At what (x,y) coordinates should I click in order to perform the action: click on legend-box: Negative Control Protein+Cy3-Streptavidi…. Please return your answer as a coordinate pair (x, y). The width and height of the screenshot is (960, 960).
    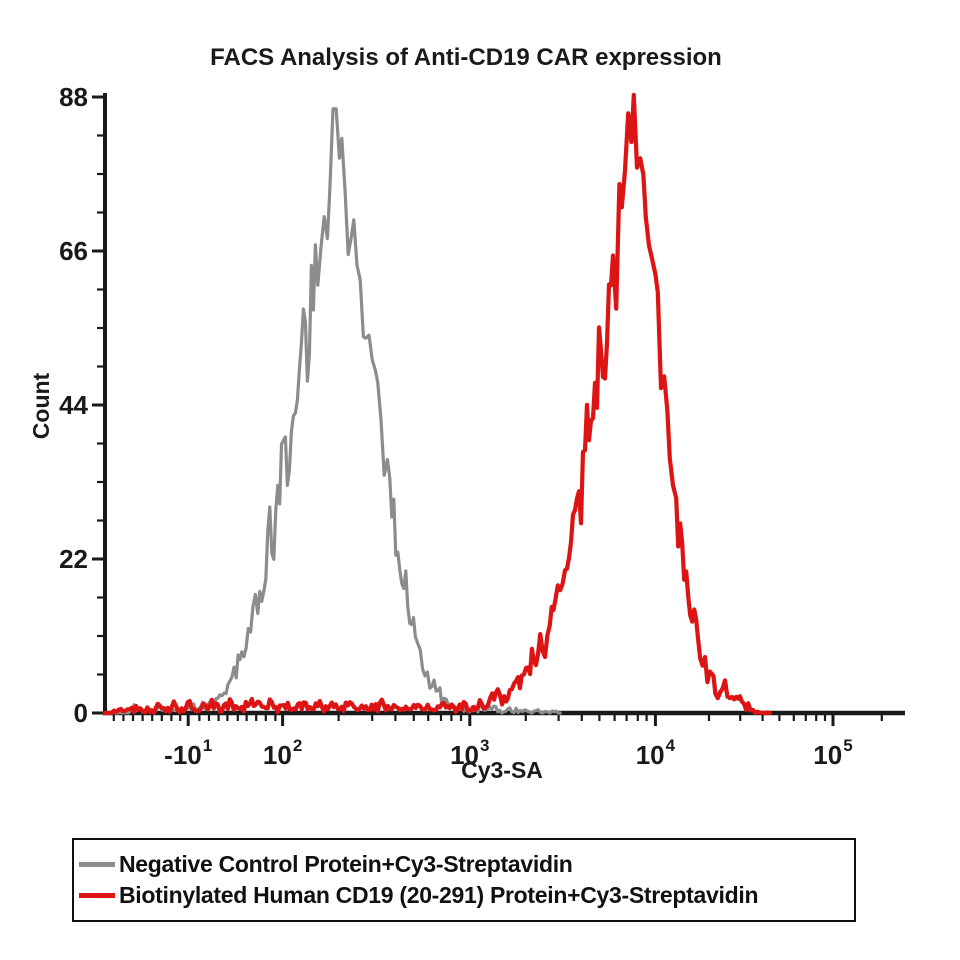
    Looking at the image, I should click on (464, 880).